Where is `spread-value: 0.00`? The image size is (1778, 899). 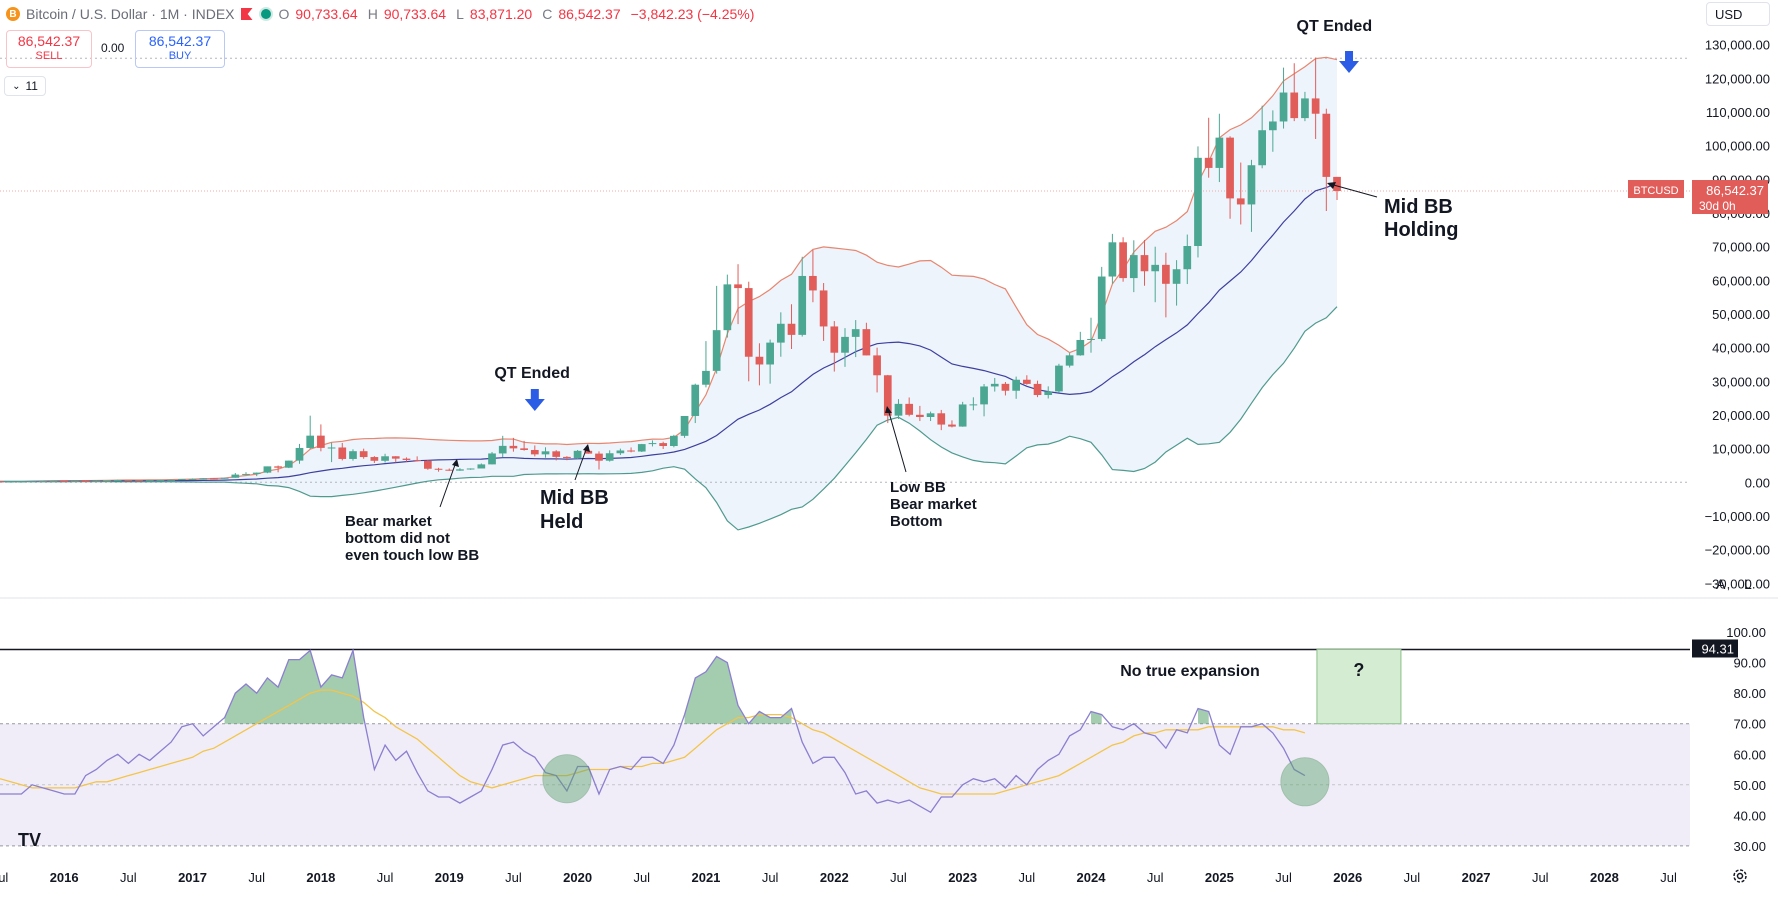 spread-value: 0.00 is located at coordinates (113, 48).